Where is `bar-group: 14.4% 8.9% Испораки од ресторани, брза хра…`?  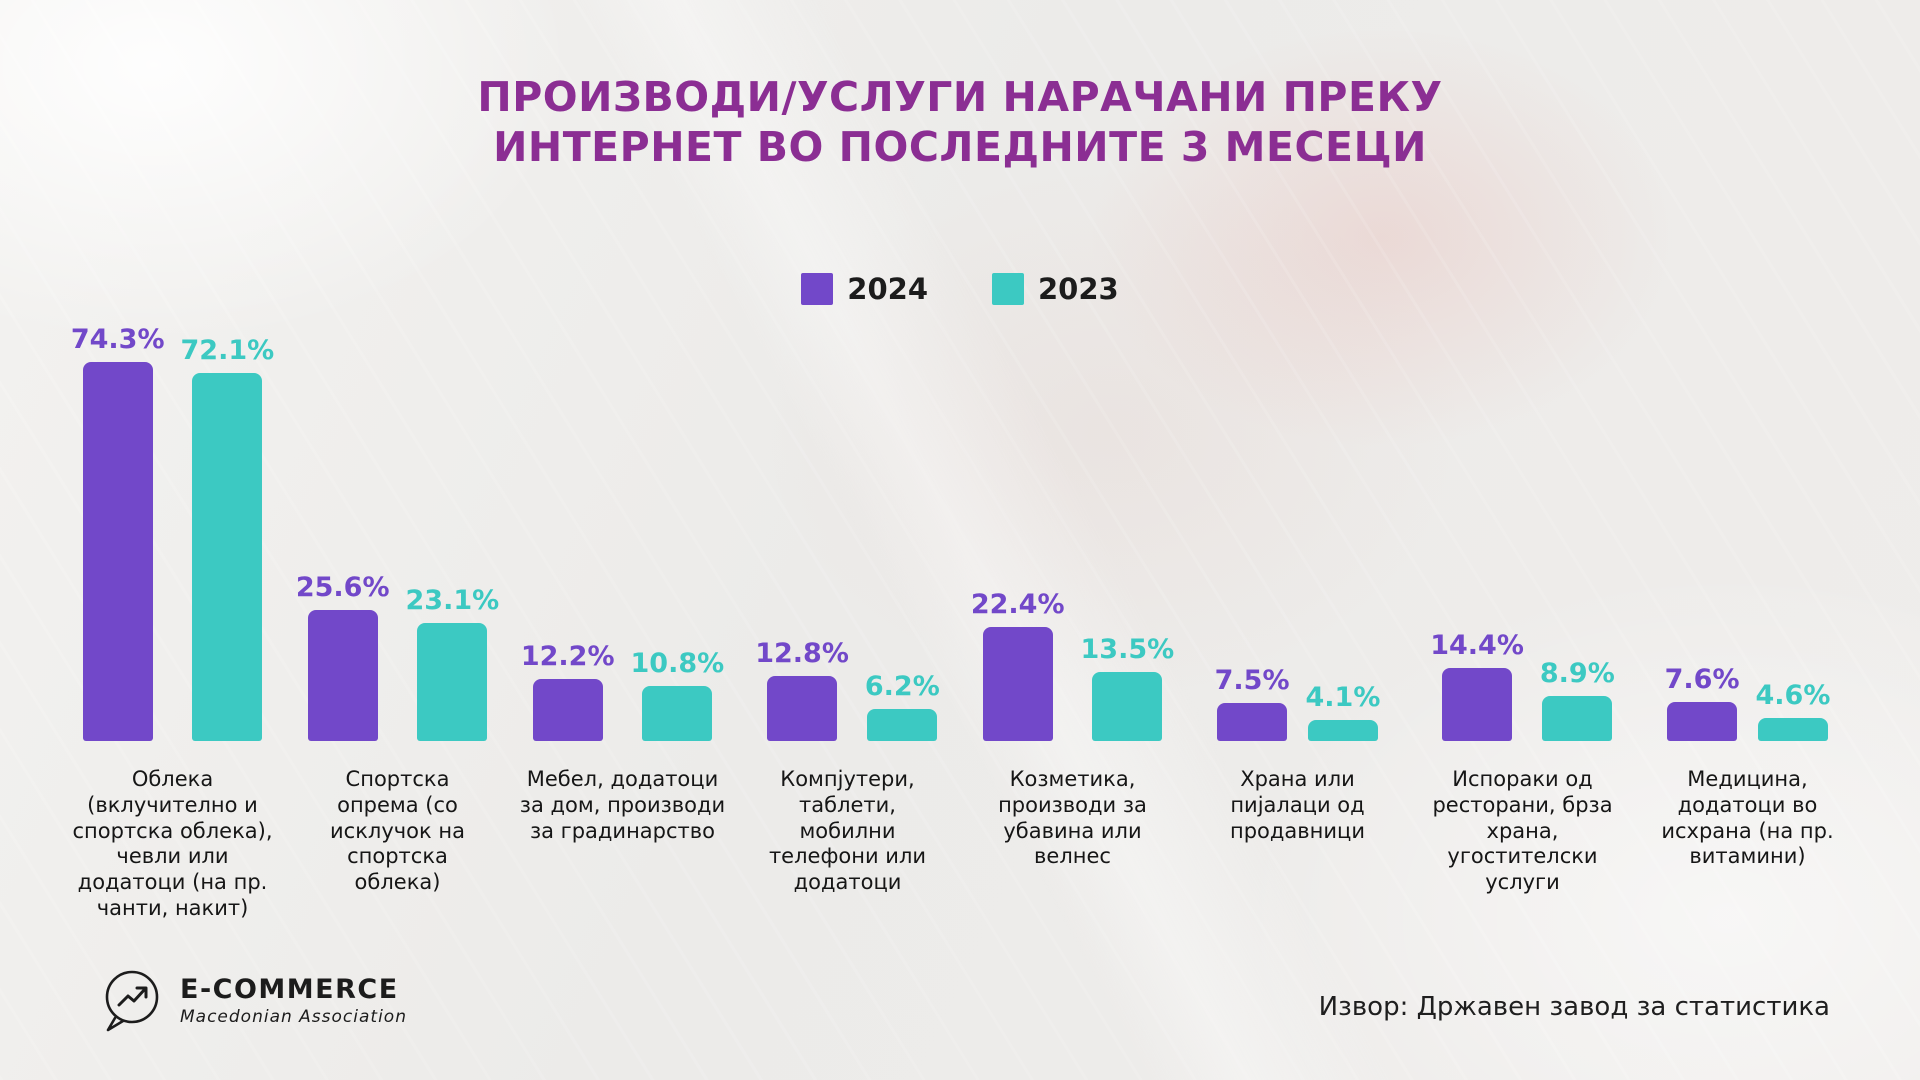
bar-group: 14.4% 8.9% Испораки од ресторани, брза хра… is located at coordinates (1522, 621).